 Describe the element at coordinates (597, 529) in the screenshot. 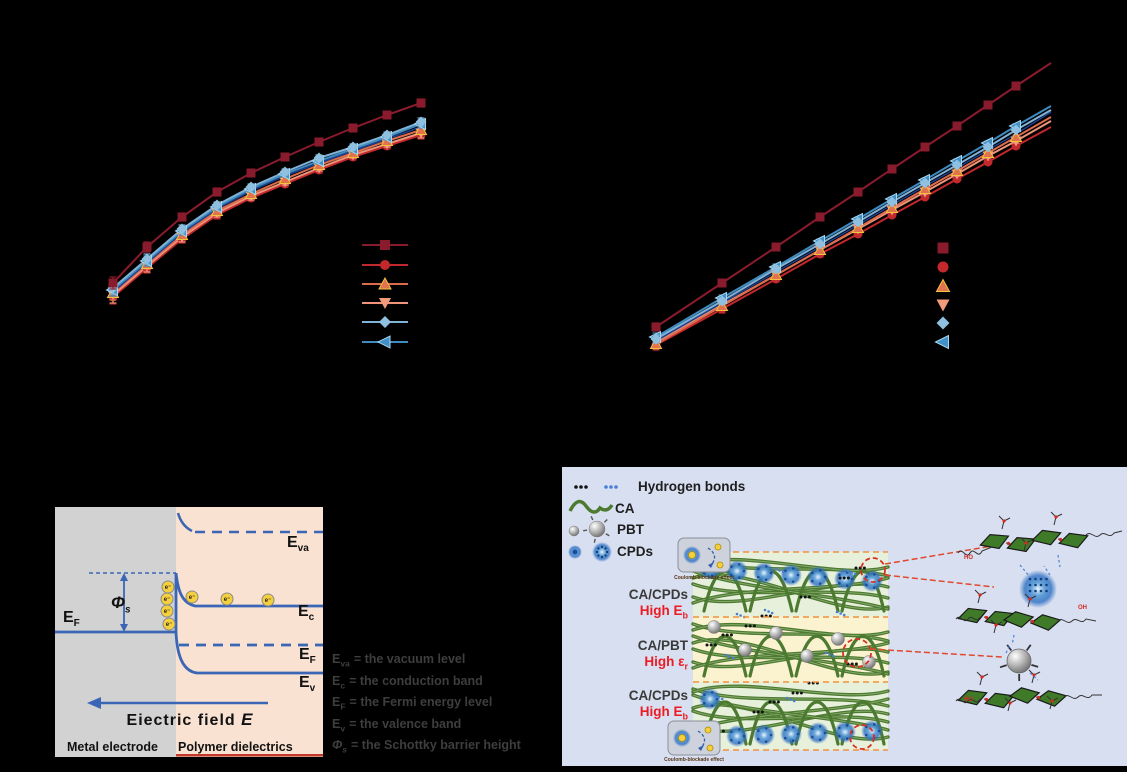

I see `pbt-legend-icon` at that location.